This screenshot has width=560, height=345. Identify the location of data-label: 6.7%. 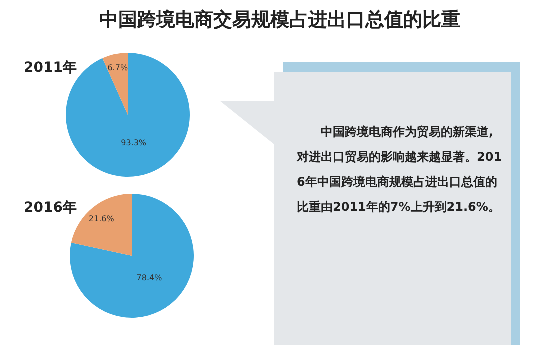
(118, 68).